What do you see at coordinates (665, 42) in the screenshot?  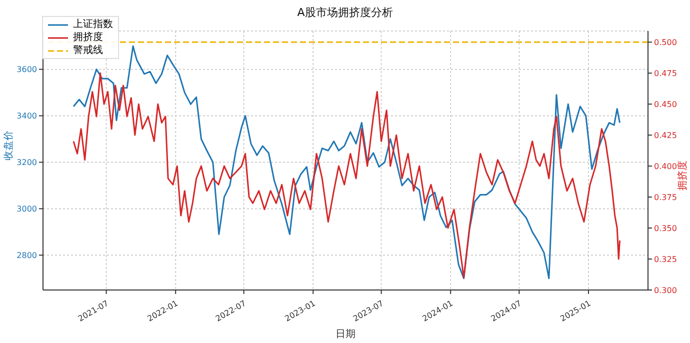 I see `y2-tick-label: 0.500` at bounding box center [665, 42].